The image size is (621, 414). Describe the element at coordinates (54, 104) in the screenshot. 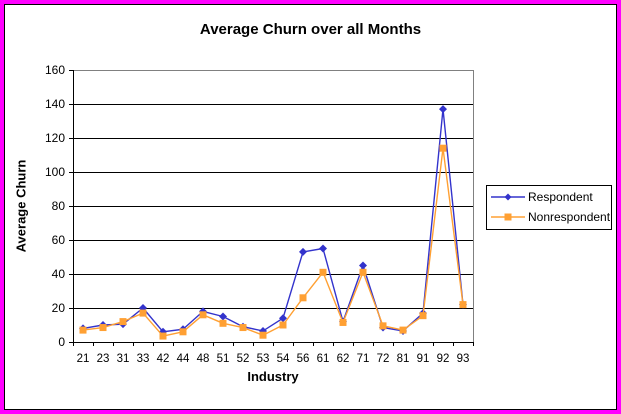

I see `y-tick-label: 140` at that location.